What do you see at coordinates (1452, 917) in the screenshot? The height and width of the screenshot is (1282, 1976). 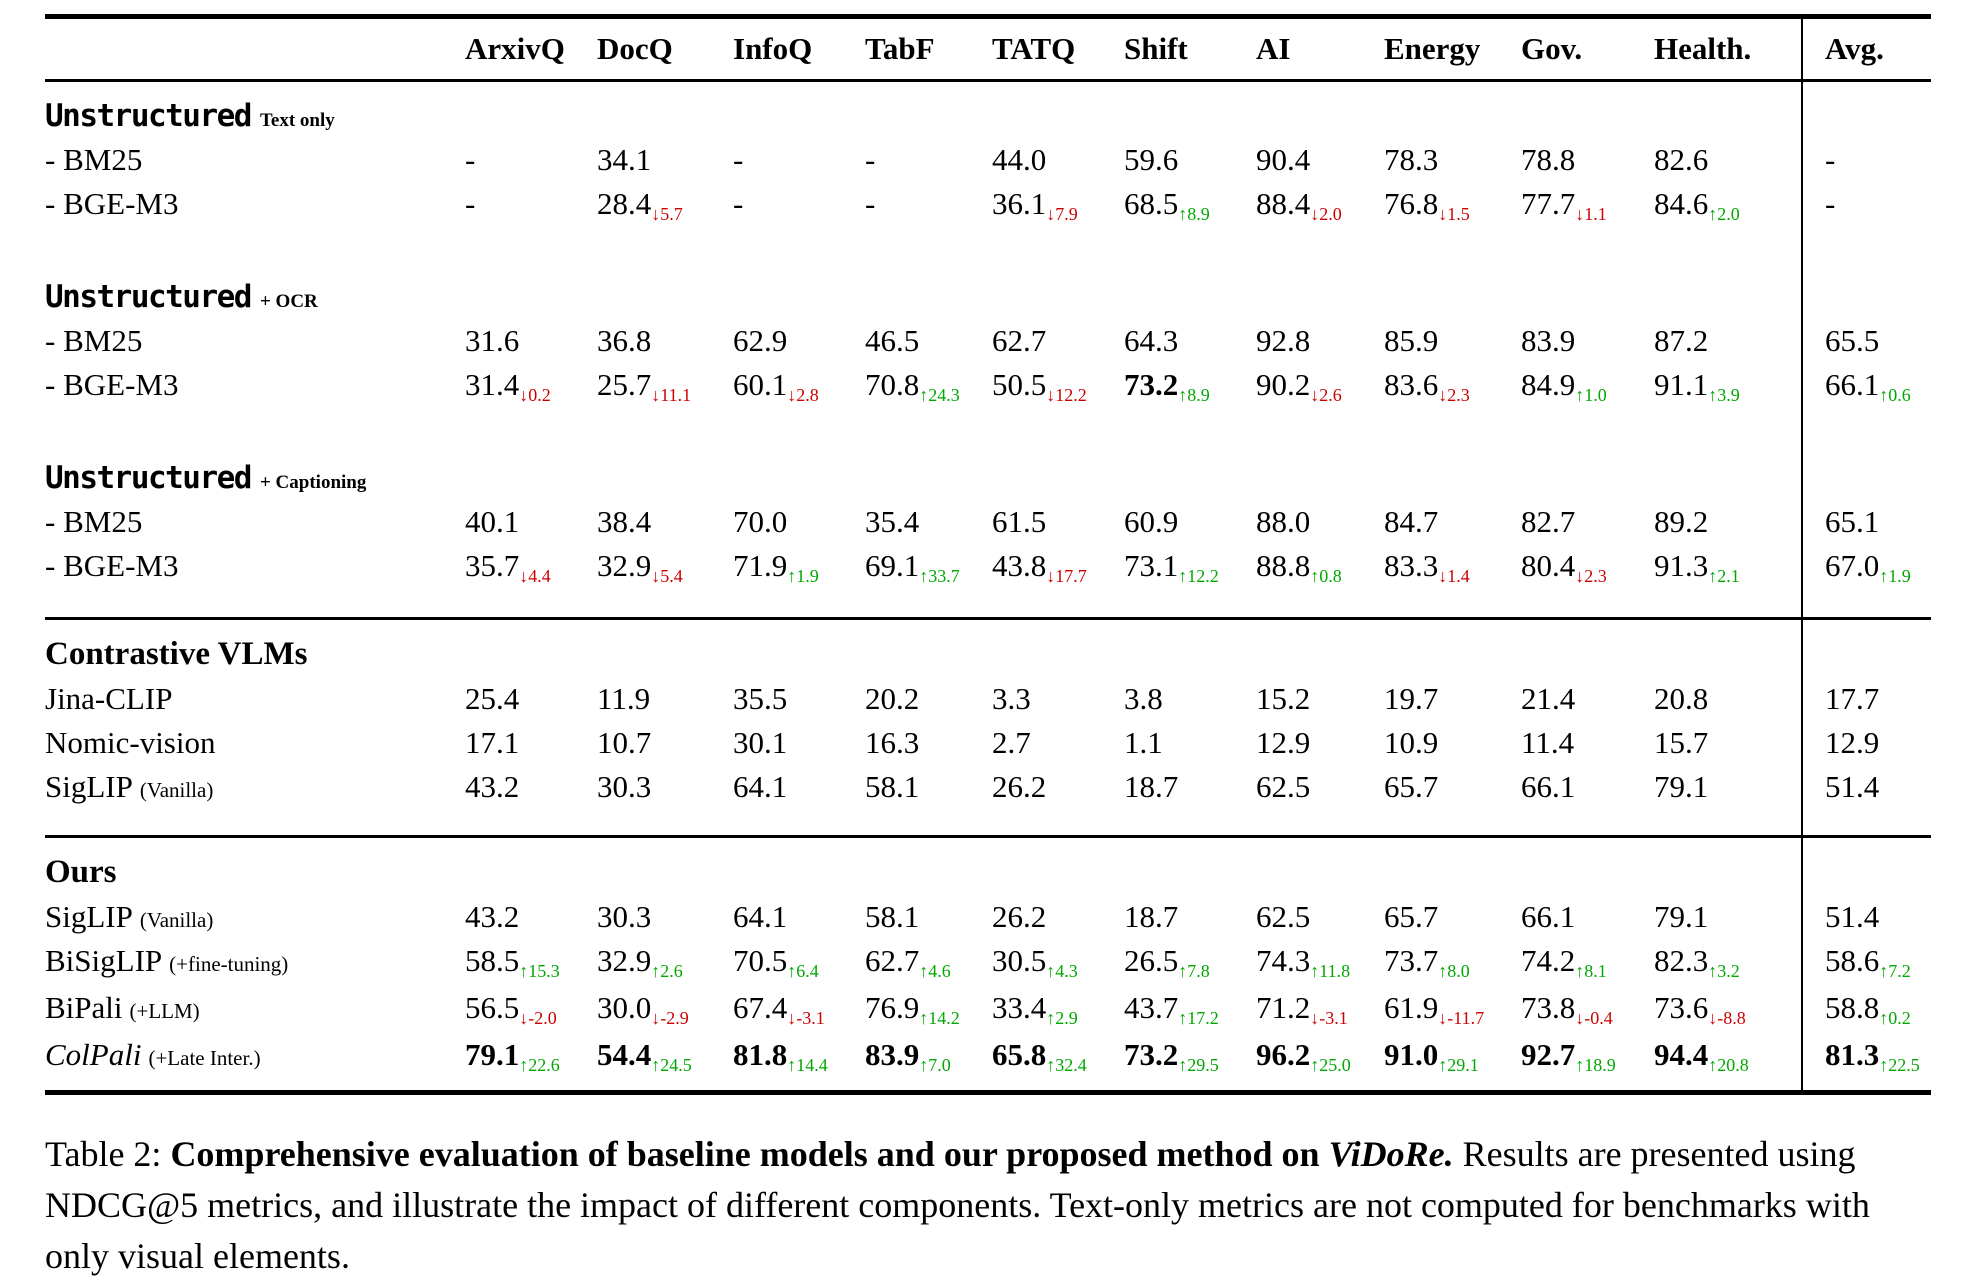 I see `score-cell: 65.7` at bounding box center [1452, 917].